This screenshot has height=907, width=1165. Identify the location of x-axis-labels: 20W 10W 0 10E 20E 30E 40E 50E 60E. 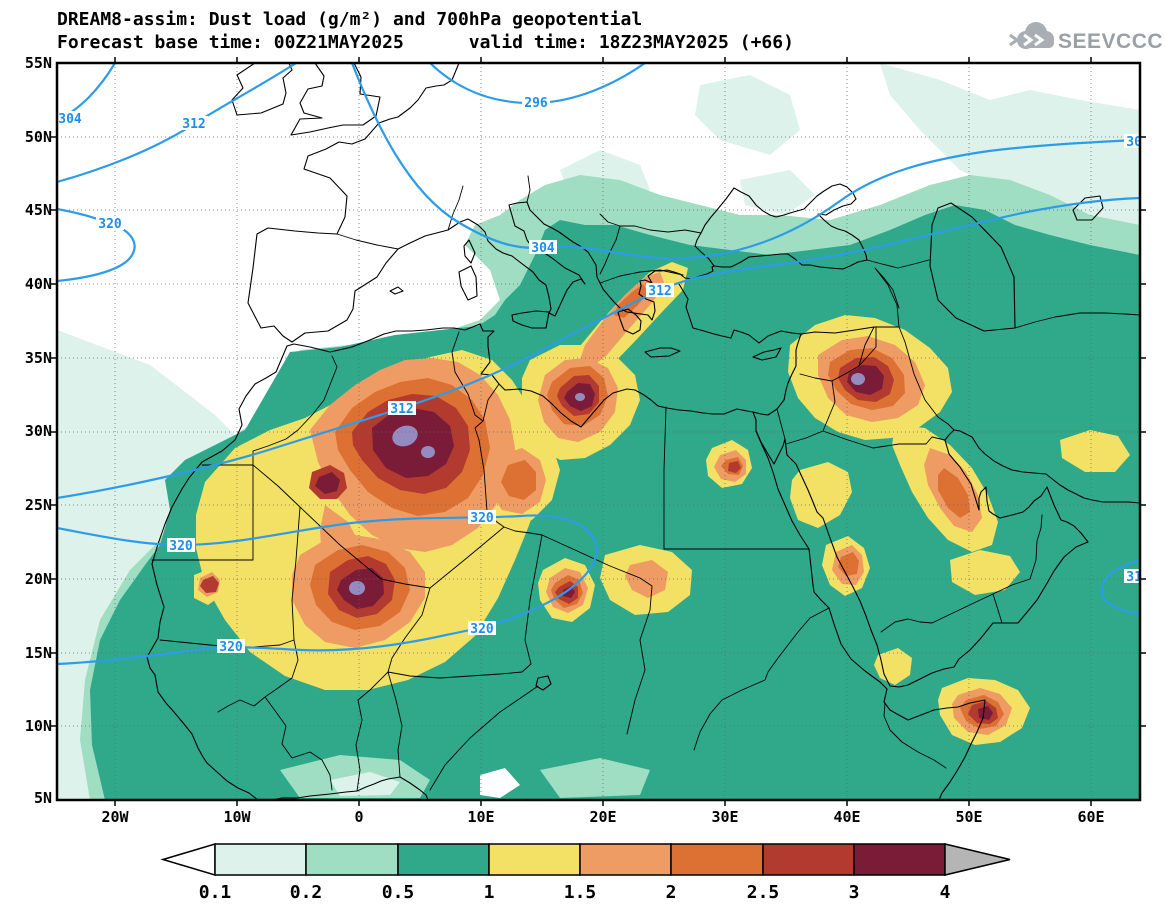
(602, 817).